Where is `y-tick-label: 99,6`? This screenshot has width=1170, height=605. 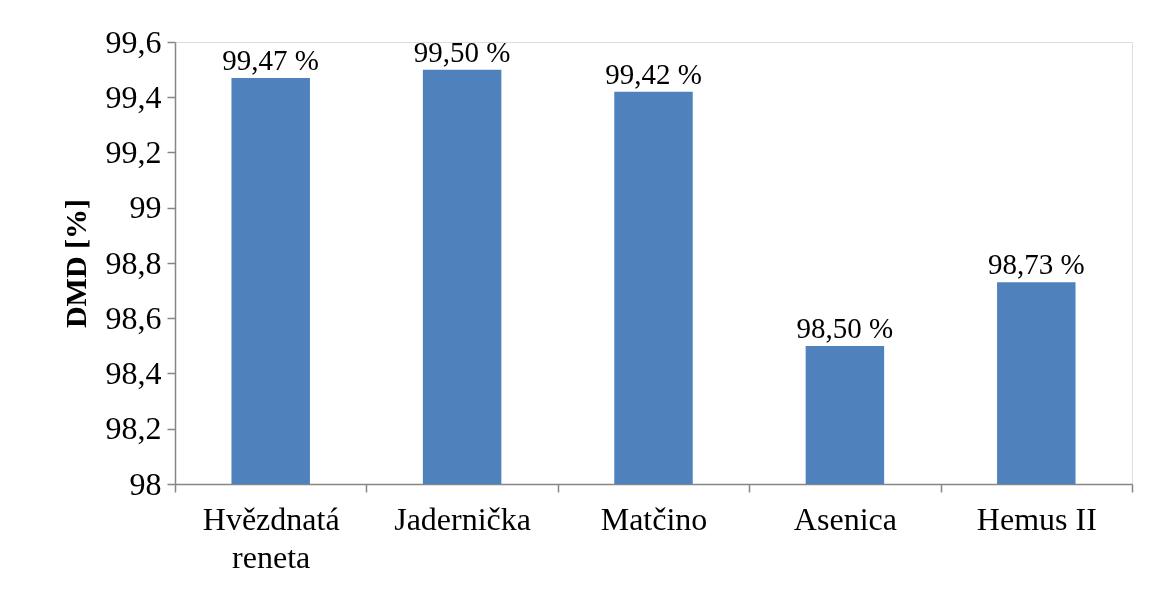
y-tick-label: 99,6 is located at coordinates (133, 41).